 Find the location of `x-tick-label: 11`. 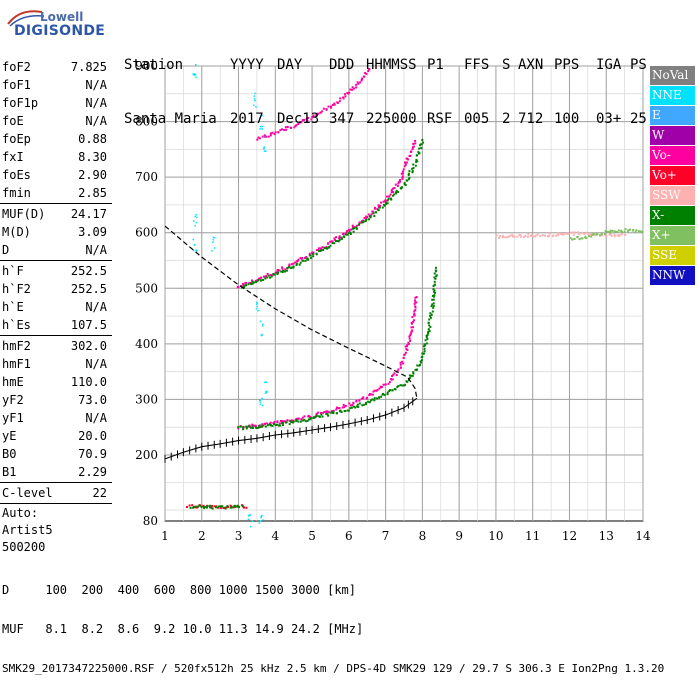

x-tick-label: 11 is located at coordinates (532, 536).